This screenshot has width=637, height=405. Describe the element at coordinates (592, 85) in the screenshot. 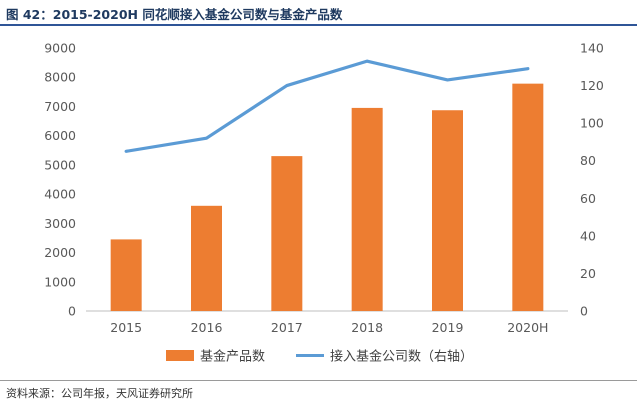

I see `right-tick-label: 120` at that location.